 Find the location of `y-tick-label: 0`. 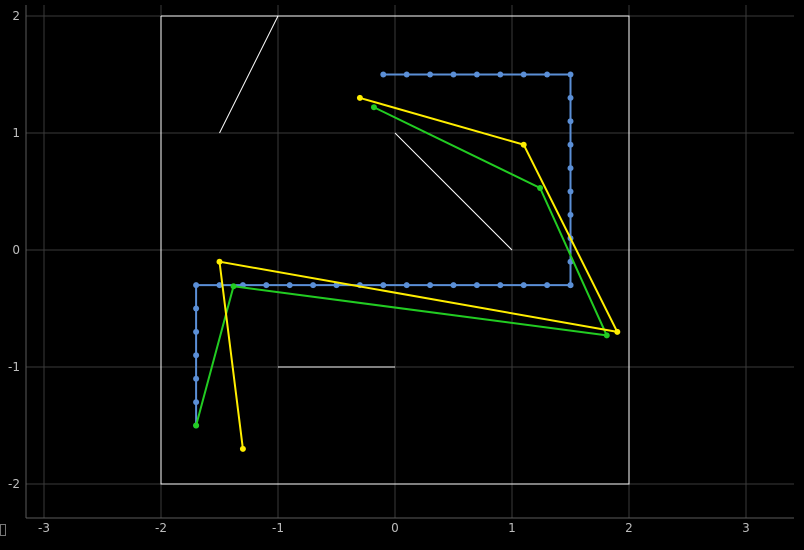

y-tick-label: 0 is located at coordinates (16, 250).